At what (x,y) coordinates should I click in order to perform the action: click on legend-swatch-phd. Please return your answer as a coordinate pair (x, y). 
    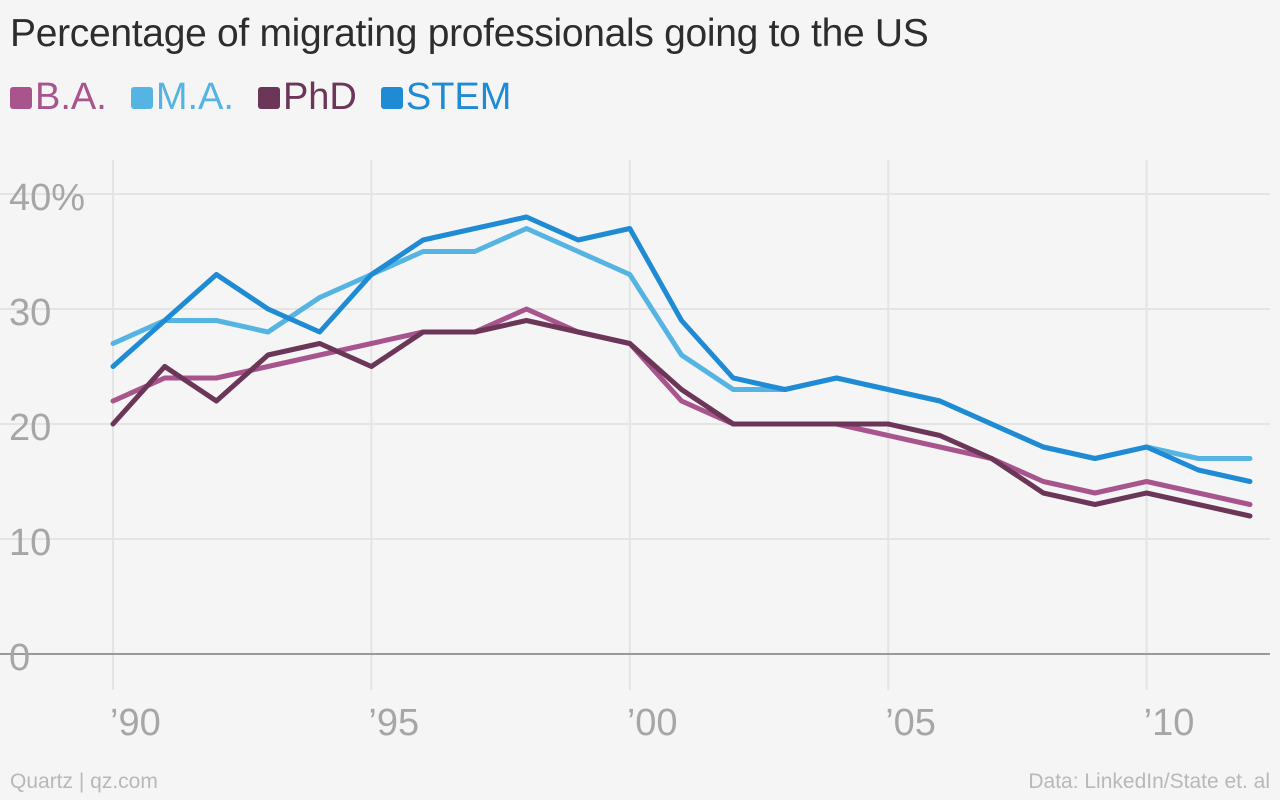
    Looking at the image, I should click on (268, 97).